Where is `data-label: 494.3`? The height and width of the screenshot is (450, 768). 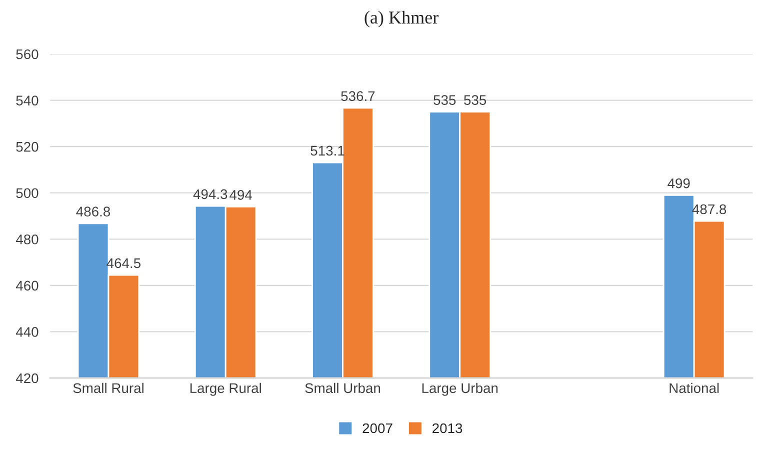 data-label: 494.3 is located at coordinates (210, 194).